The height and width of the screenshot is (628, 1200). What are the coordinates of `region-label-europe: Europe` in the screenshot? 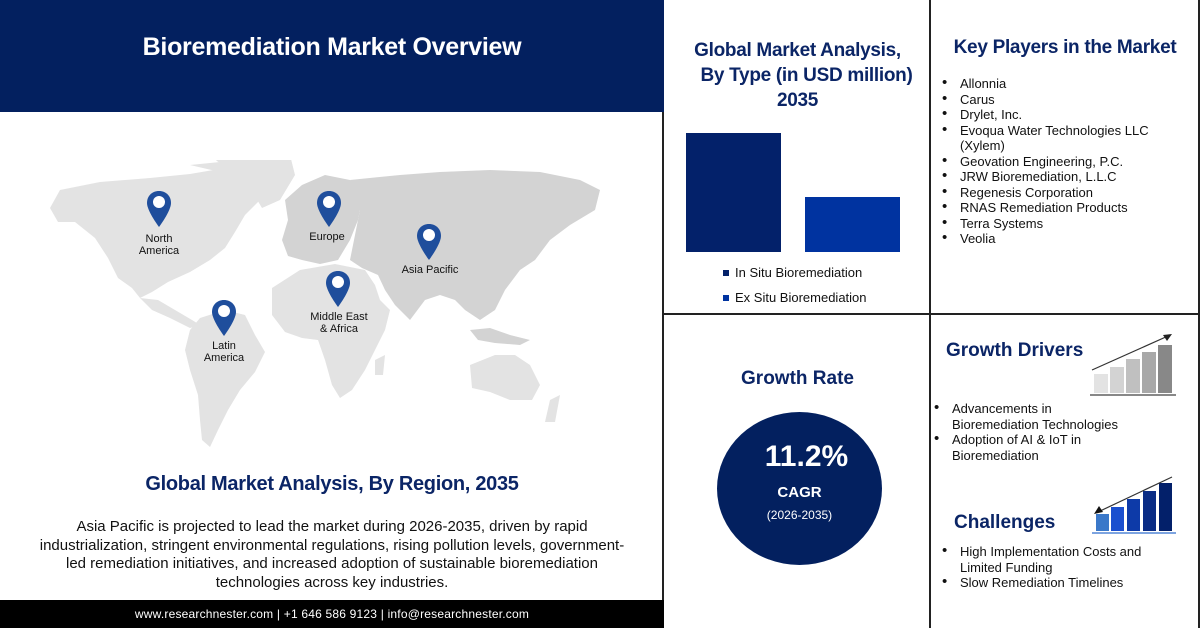 It's located at (327, 237).